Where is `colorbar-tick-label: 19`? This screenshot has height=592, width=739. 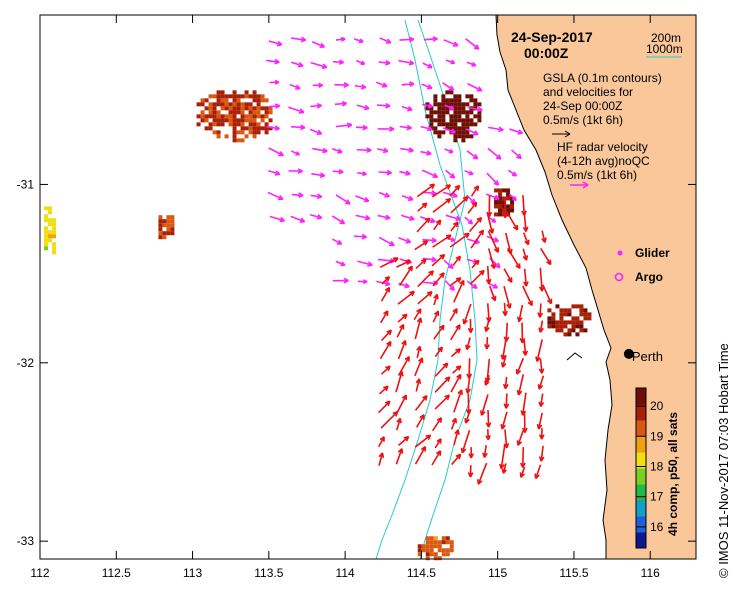 colorbar-tick-label: 19 is located at coordinates (657, 436).